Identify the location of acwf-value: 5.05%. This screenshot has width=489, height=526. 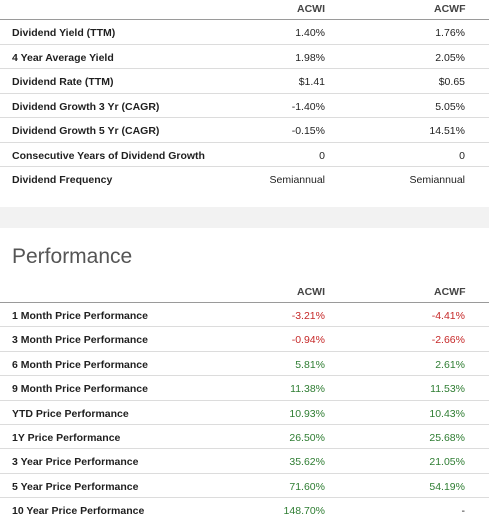
(450, 106).